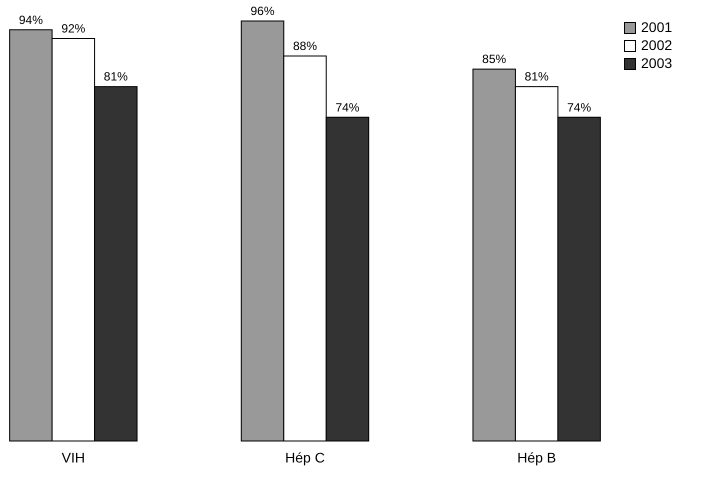  I want to click on x-tick-label: Hép B, so click(536, 458).